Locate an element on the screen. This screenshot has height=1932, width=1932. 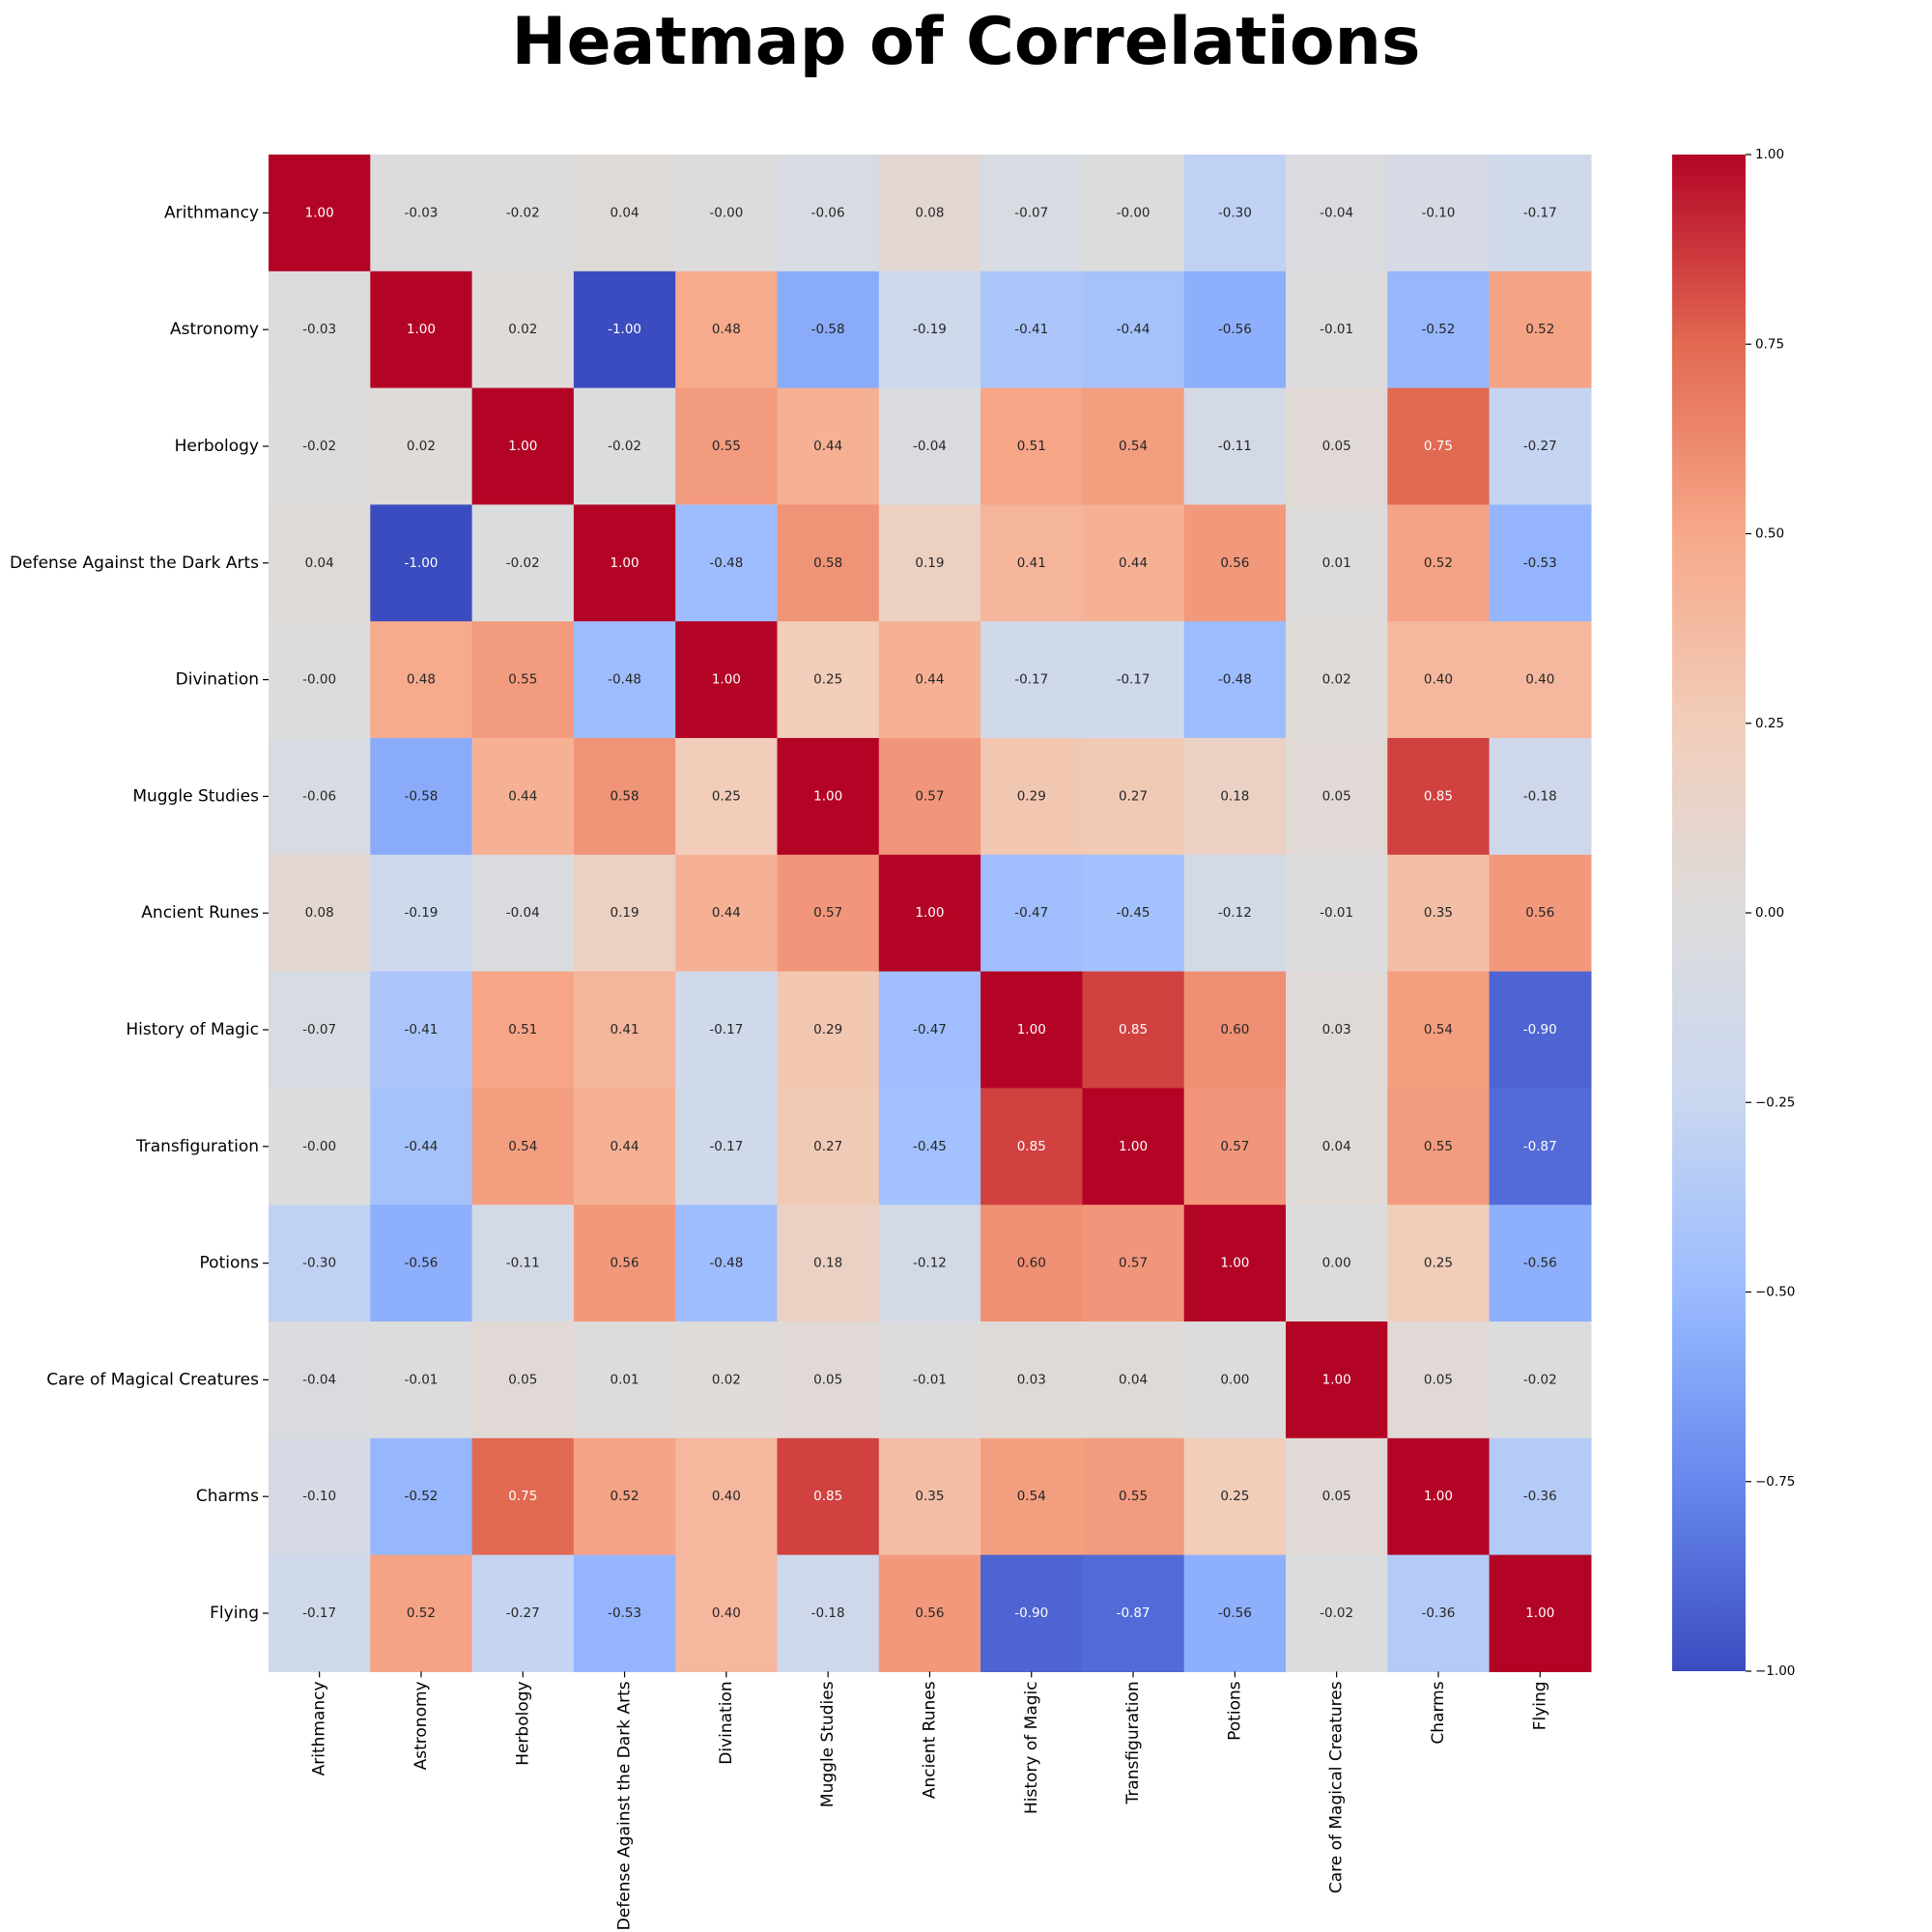
y-tick-label: Flying is located at coordinates (234, 1613).